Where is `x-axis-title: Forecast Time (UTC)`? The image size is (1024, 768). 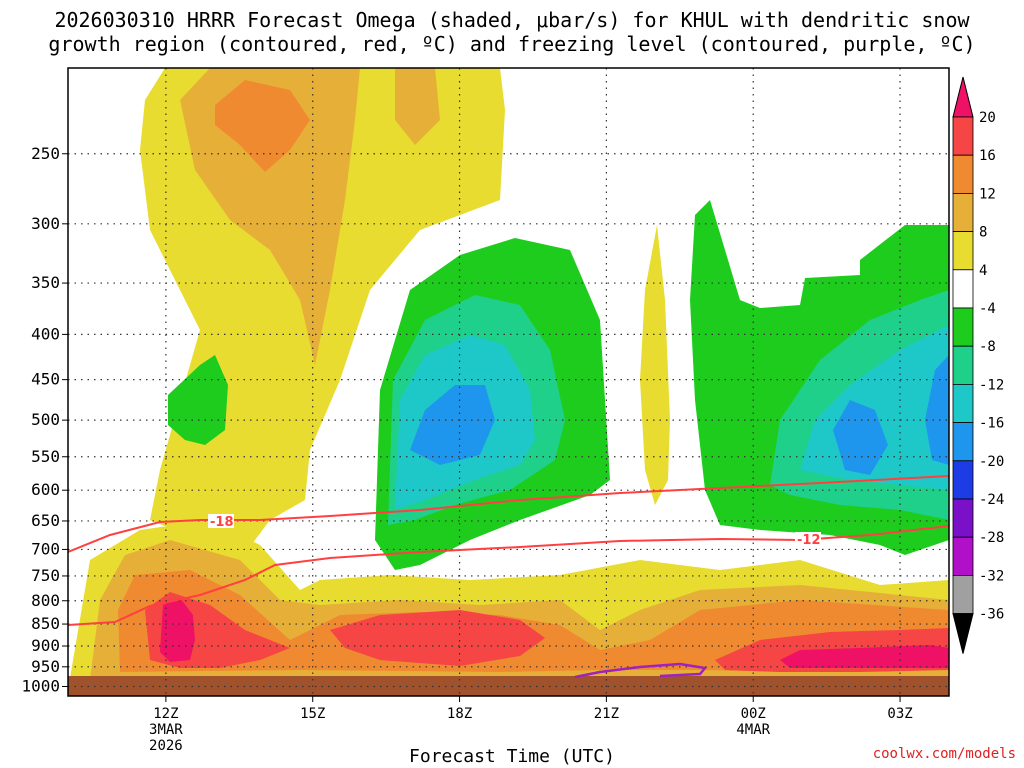
x-axis-title: Forecast Time (UTC) is located at coordinates (512, 756).